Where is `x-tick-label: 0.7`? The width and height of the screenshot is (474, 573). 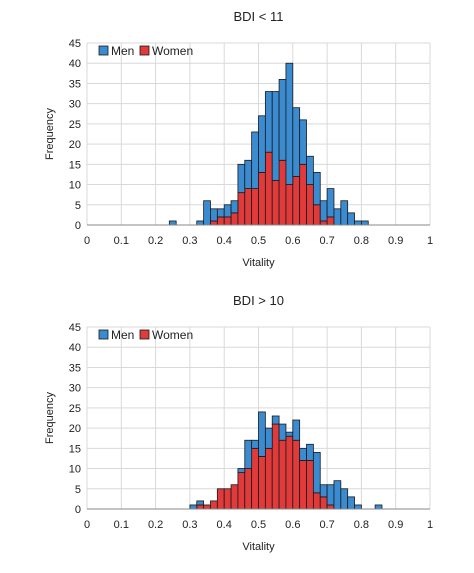 x-tick-label: 0.7 is located at coordinates (326, 525).